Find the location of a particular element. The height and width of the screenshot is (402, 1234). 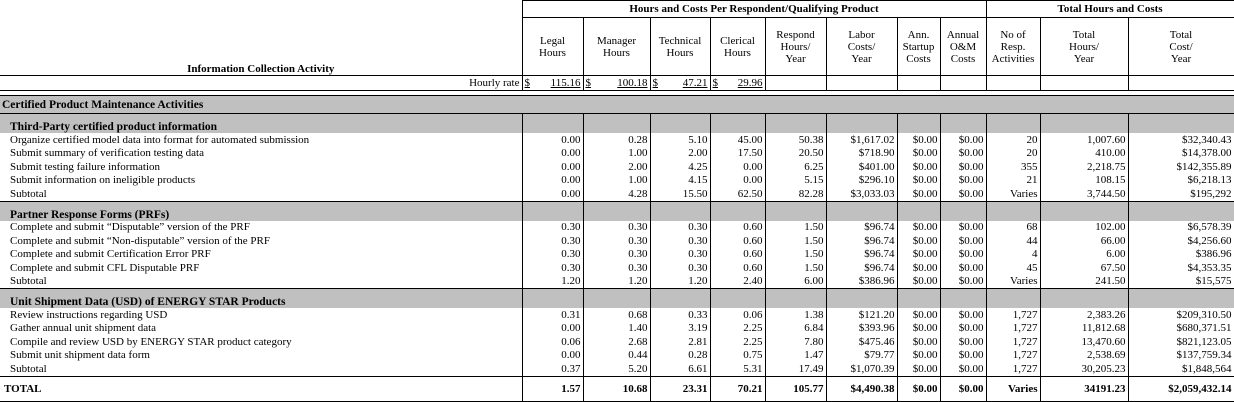

total-cell: 23.31 is located at coordinates (680, 388).